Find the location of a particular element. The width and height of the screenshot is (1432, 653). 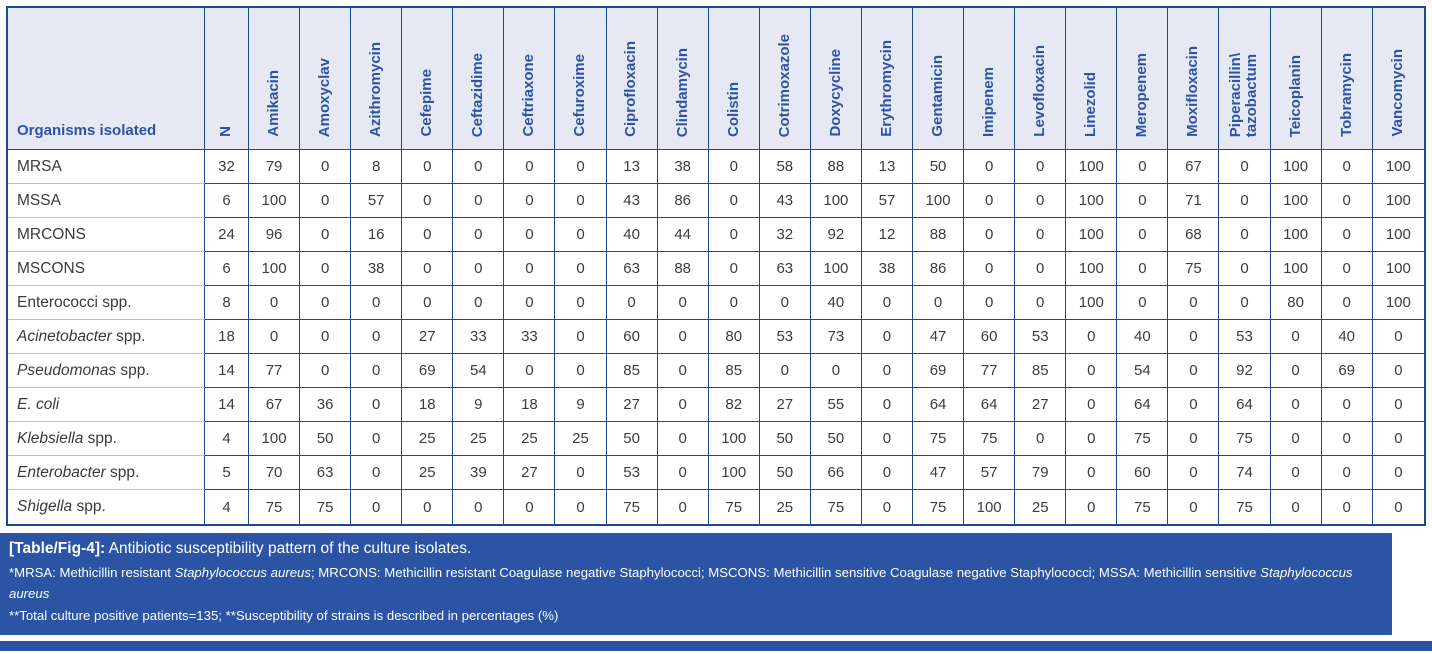

organism-cell: MSCONS is located at coordinates (106, 269).